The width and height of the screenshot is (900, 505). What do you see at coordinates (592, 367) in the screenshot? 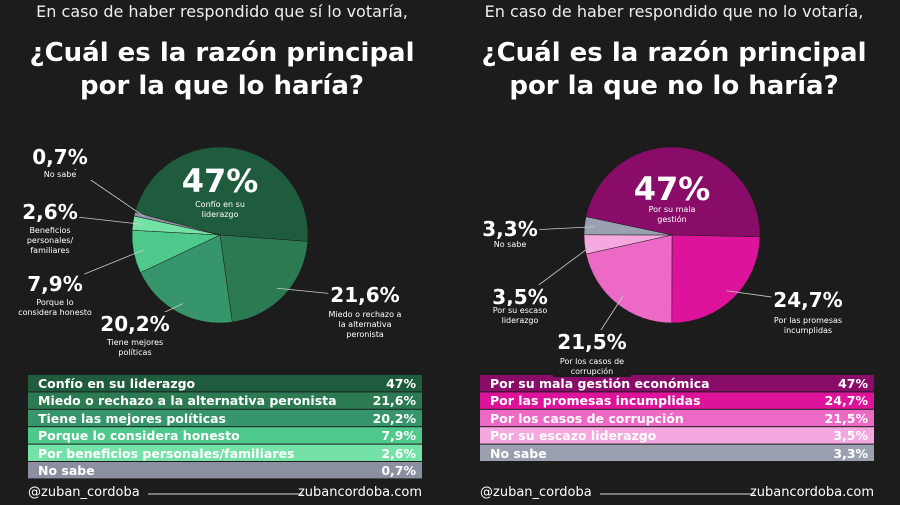
I see `slice-label: Por los casos de corrupción` at bounding box center [592, 367].